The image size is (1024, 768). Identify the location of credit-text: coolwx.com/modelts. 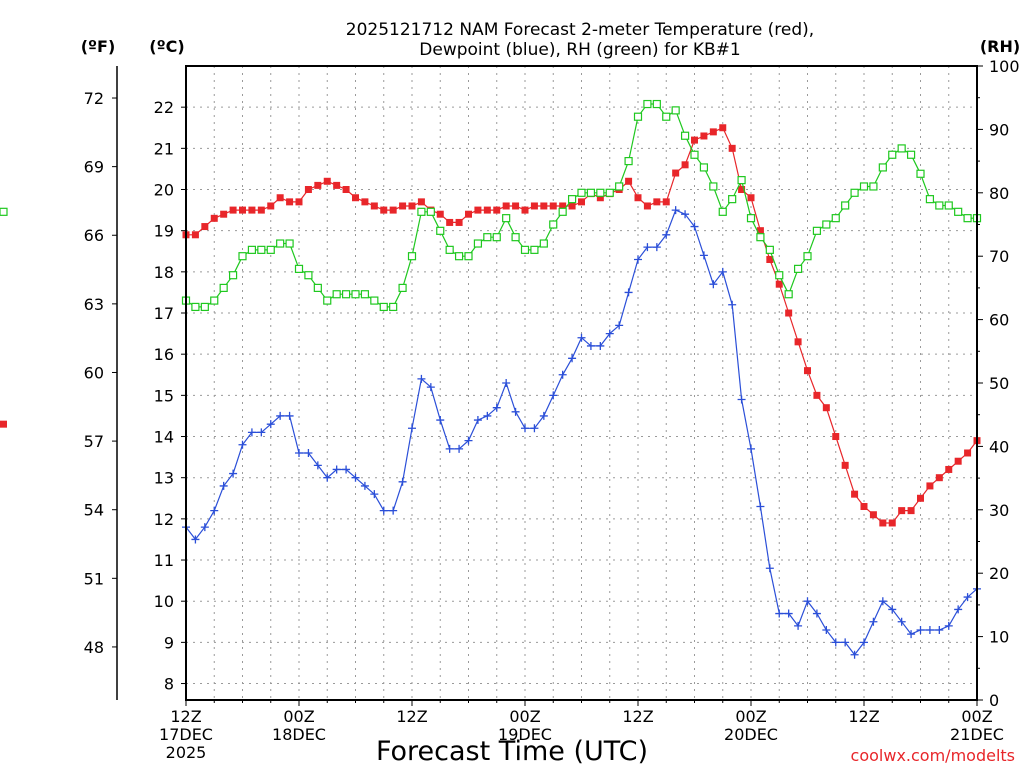
(933, 755).